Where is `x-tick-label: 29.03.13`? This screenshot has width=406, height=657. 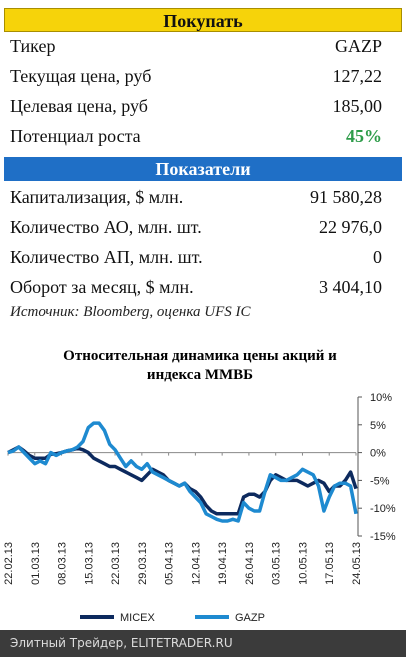 x-tick-label: 29.03.13 is located at coordinates (143, 563).